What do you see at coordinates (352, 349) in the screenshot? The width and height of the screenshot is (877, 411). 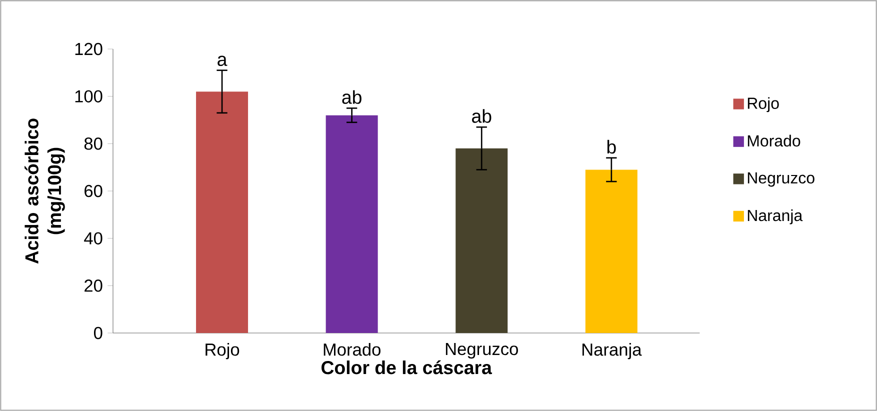 I see `x-tick-label: Morado` at bounding box center [352, 349].